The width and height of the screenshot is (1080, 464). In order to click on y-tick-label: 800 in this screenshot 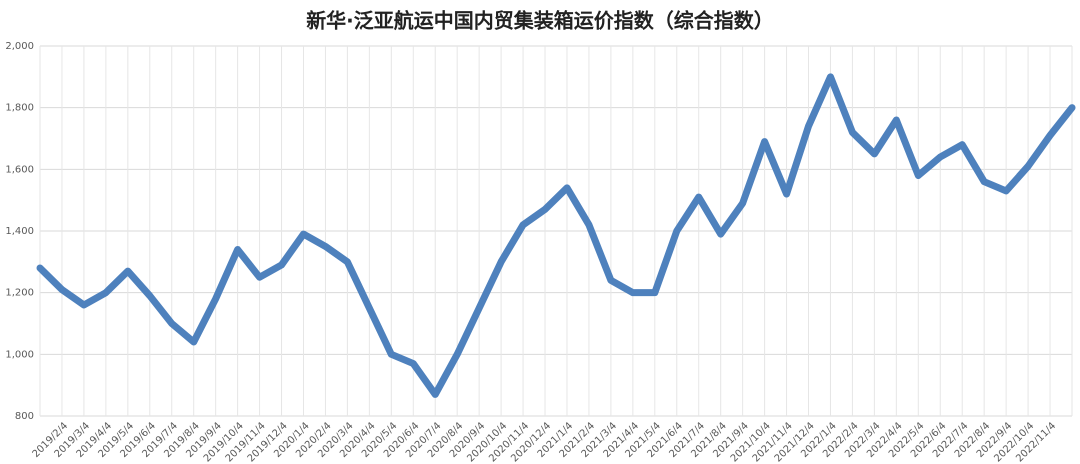, I will do `click(24, 416)`.